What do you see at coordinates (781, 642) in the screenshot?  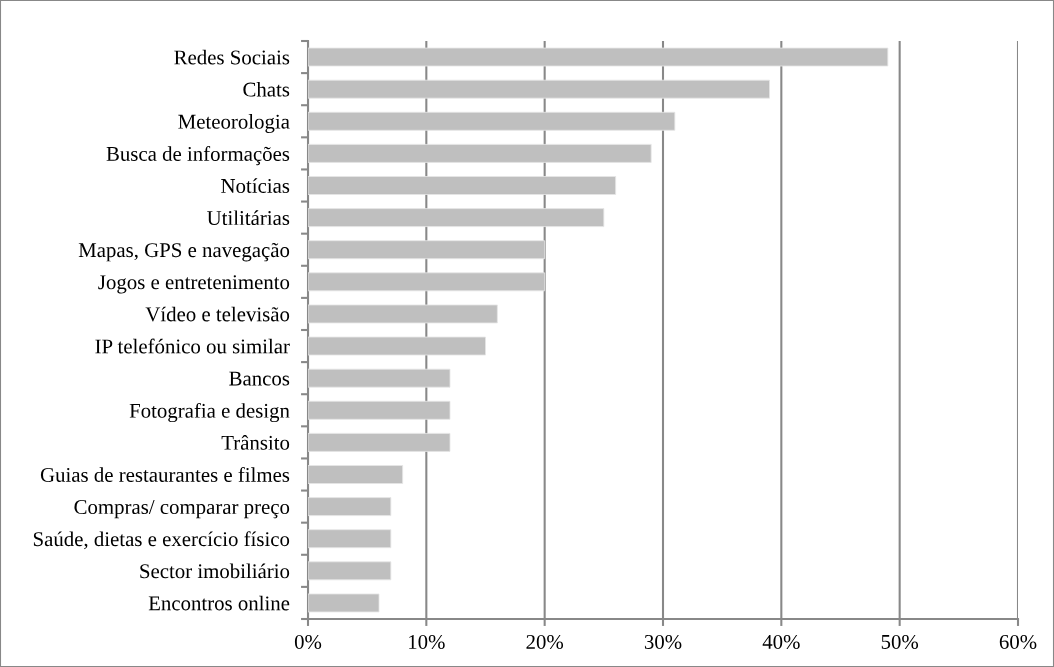 I see `x-tick-label: 40%` at bounding box center [781, 642].